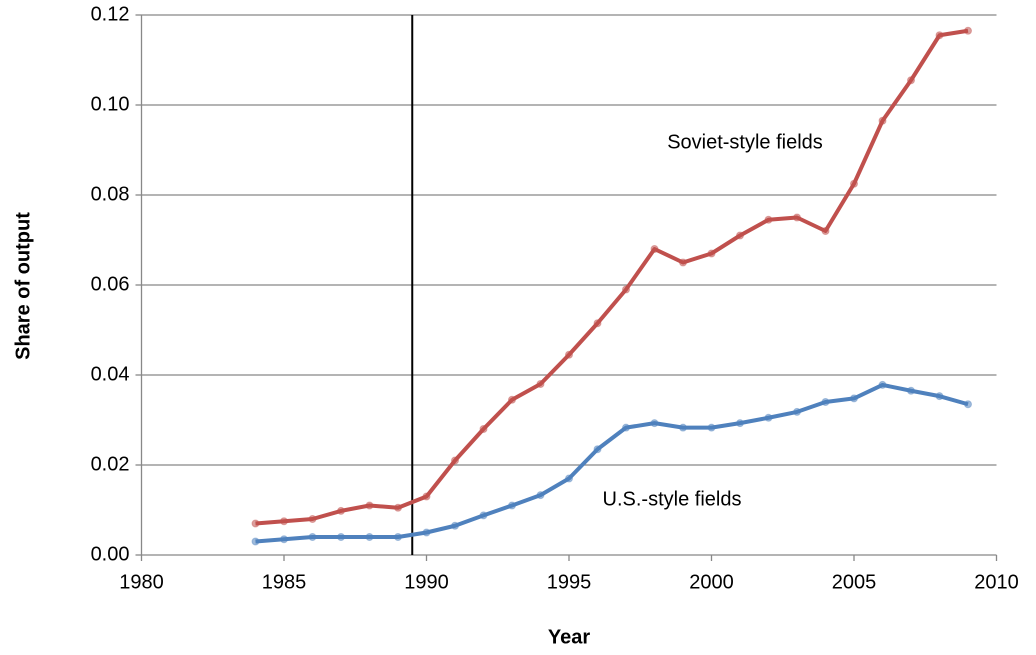 The image size is (1036, 655). Describe the element at coordinates (110, 194) in the screenshot. I see `y-tick-label: 0.08` at that location.